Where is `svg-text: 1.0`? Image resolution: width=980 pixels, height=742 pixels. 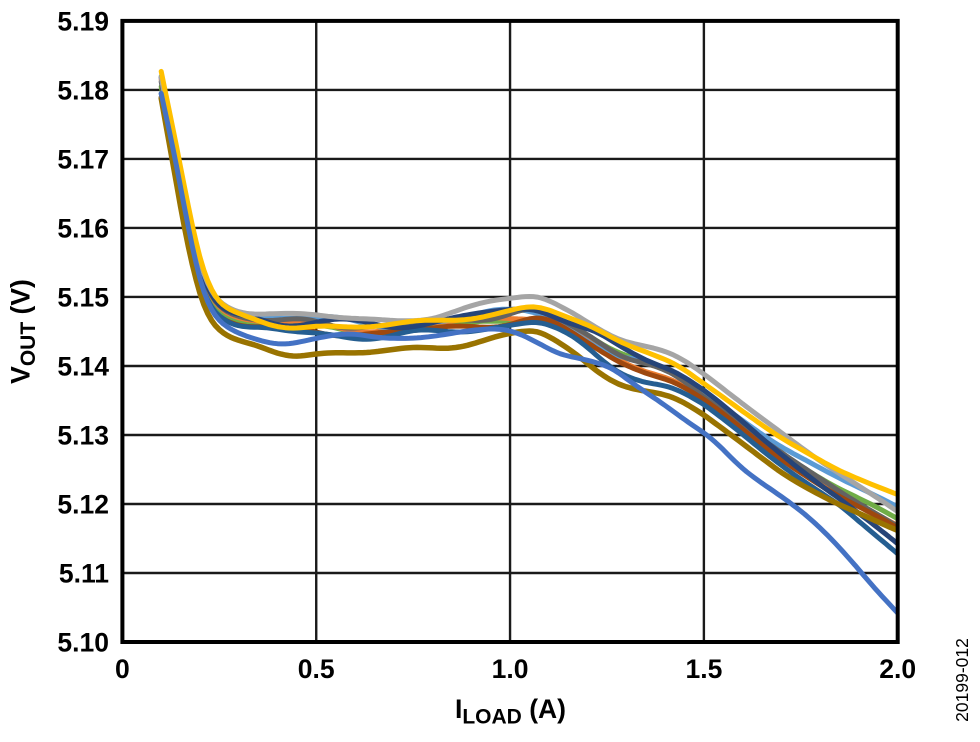
svg-text: 1.0 is located at coordinates (510, 669).